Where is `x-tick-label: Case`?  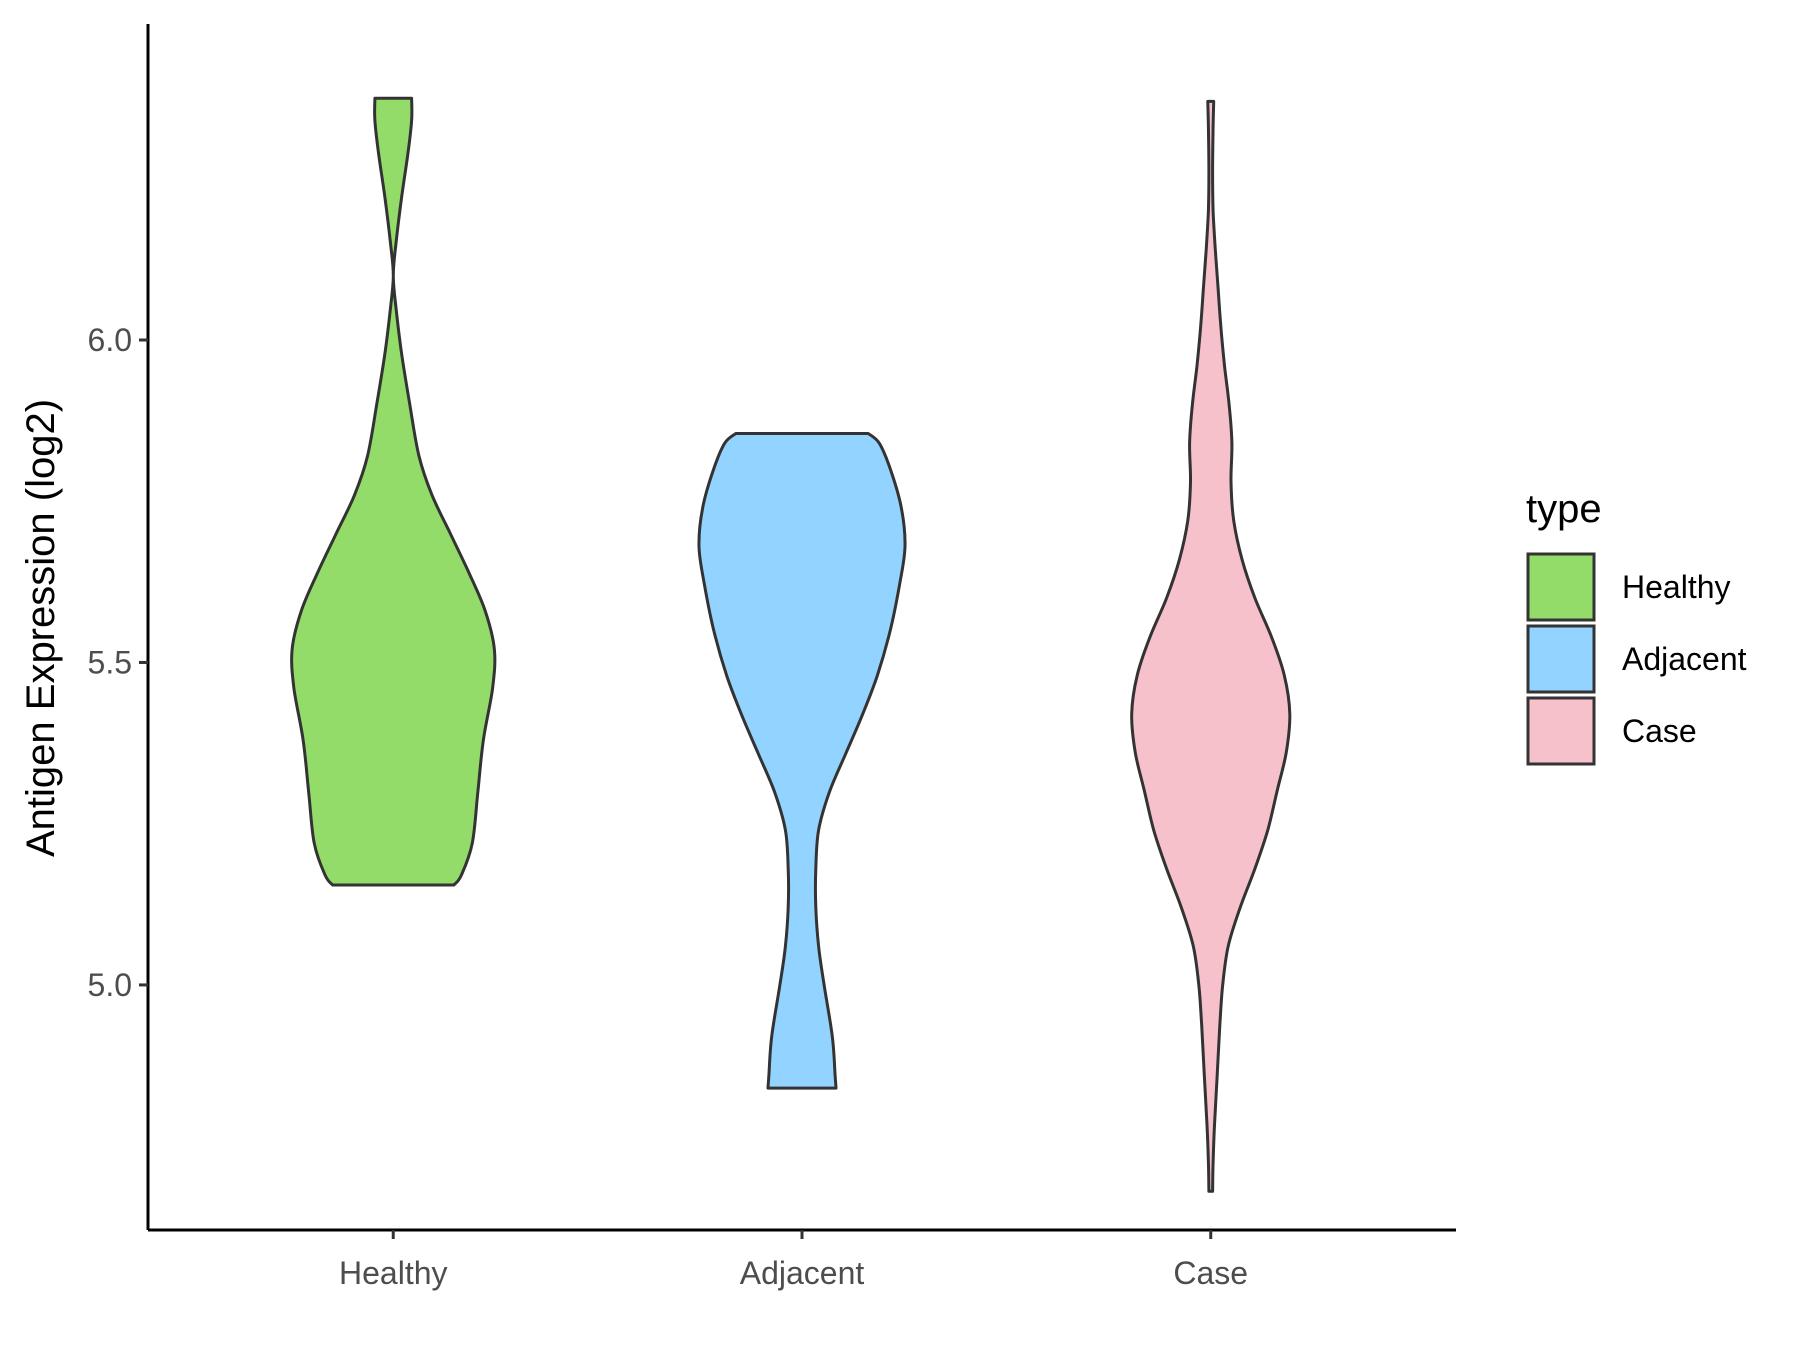 x-tick-label: Case is located at coordinates (1210, 1273).